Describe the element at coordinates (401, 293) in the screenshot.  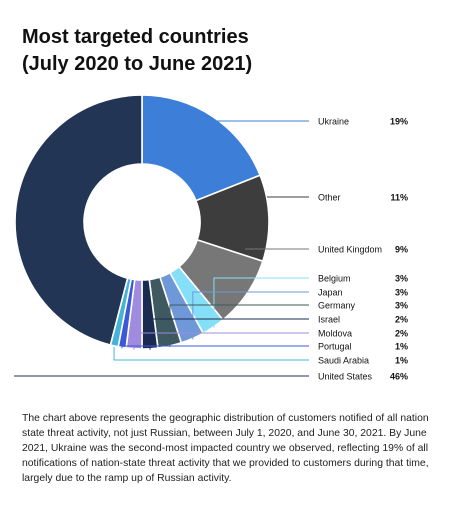
I see `legend-value-japan: 3%` at that location.